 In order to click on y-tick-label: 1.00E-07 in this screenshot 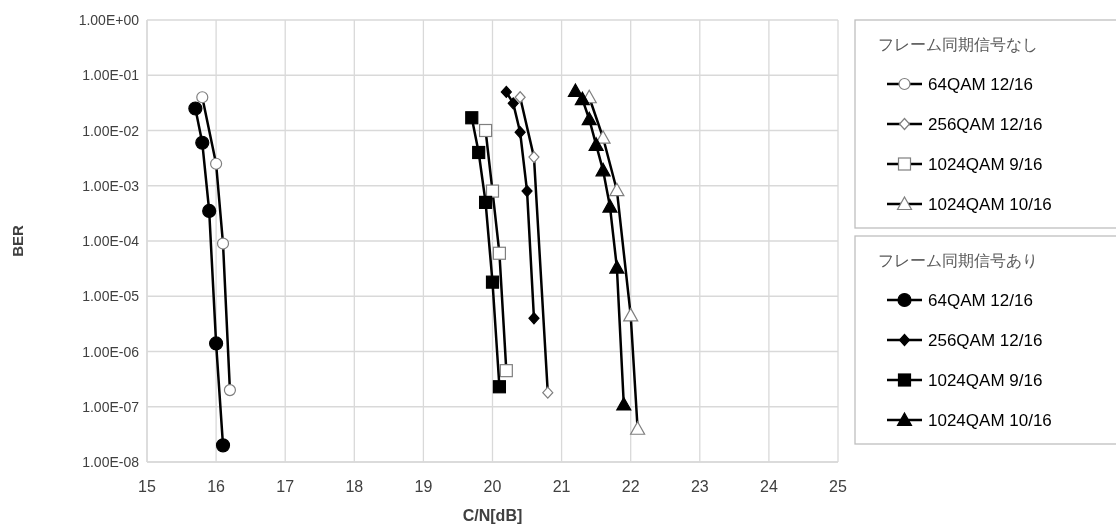, I will do `click(111, 406)`.